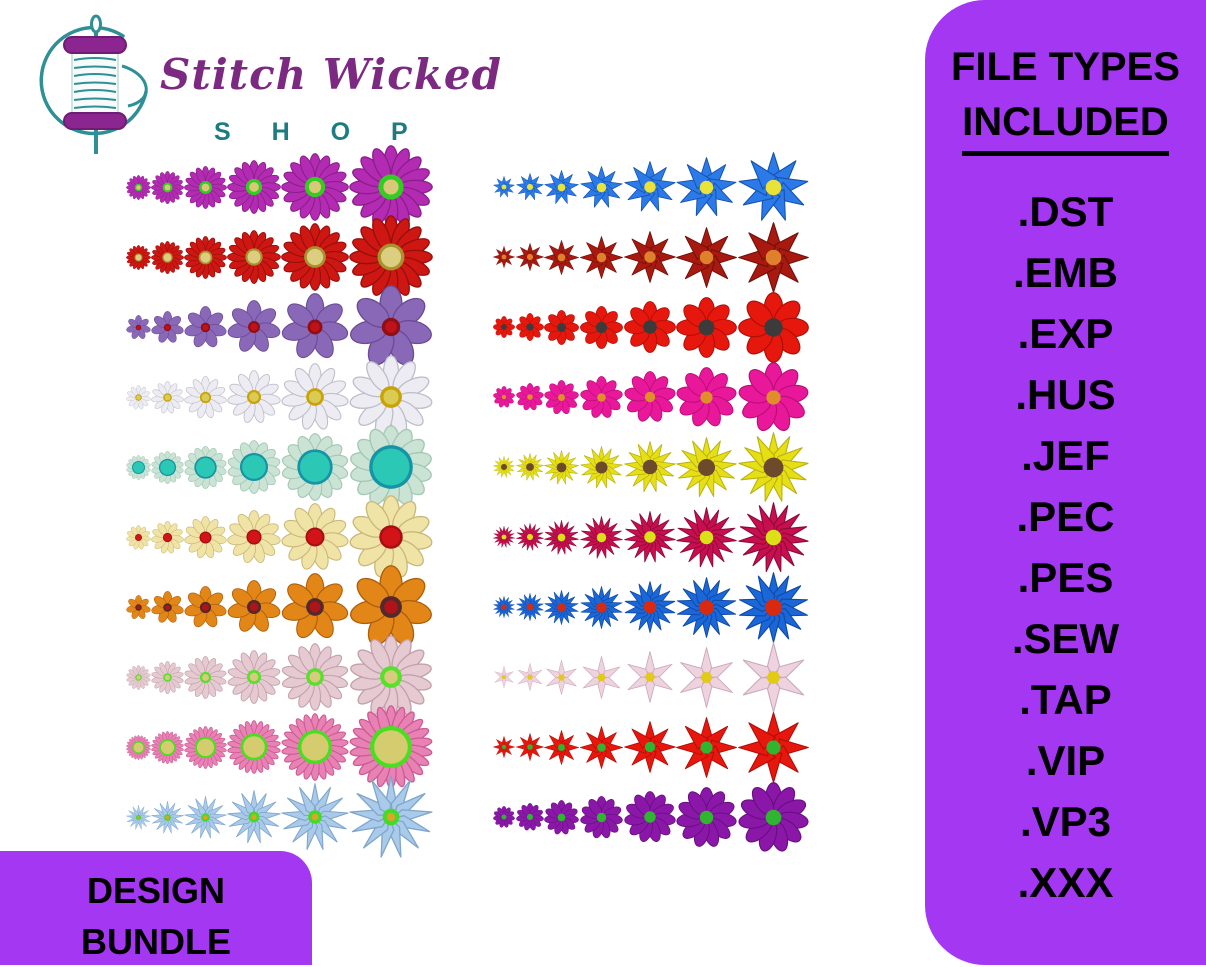 Image resolution: width=1206 pixels, height=967 pixels. What do you see at coordinates (1065, 67) in the screenshot?
I see `file-types-title-line1: FILE TYPES` at bounding box center [1065, 67].